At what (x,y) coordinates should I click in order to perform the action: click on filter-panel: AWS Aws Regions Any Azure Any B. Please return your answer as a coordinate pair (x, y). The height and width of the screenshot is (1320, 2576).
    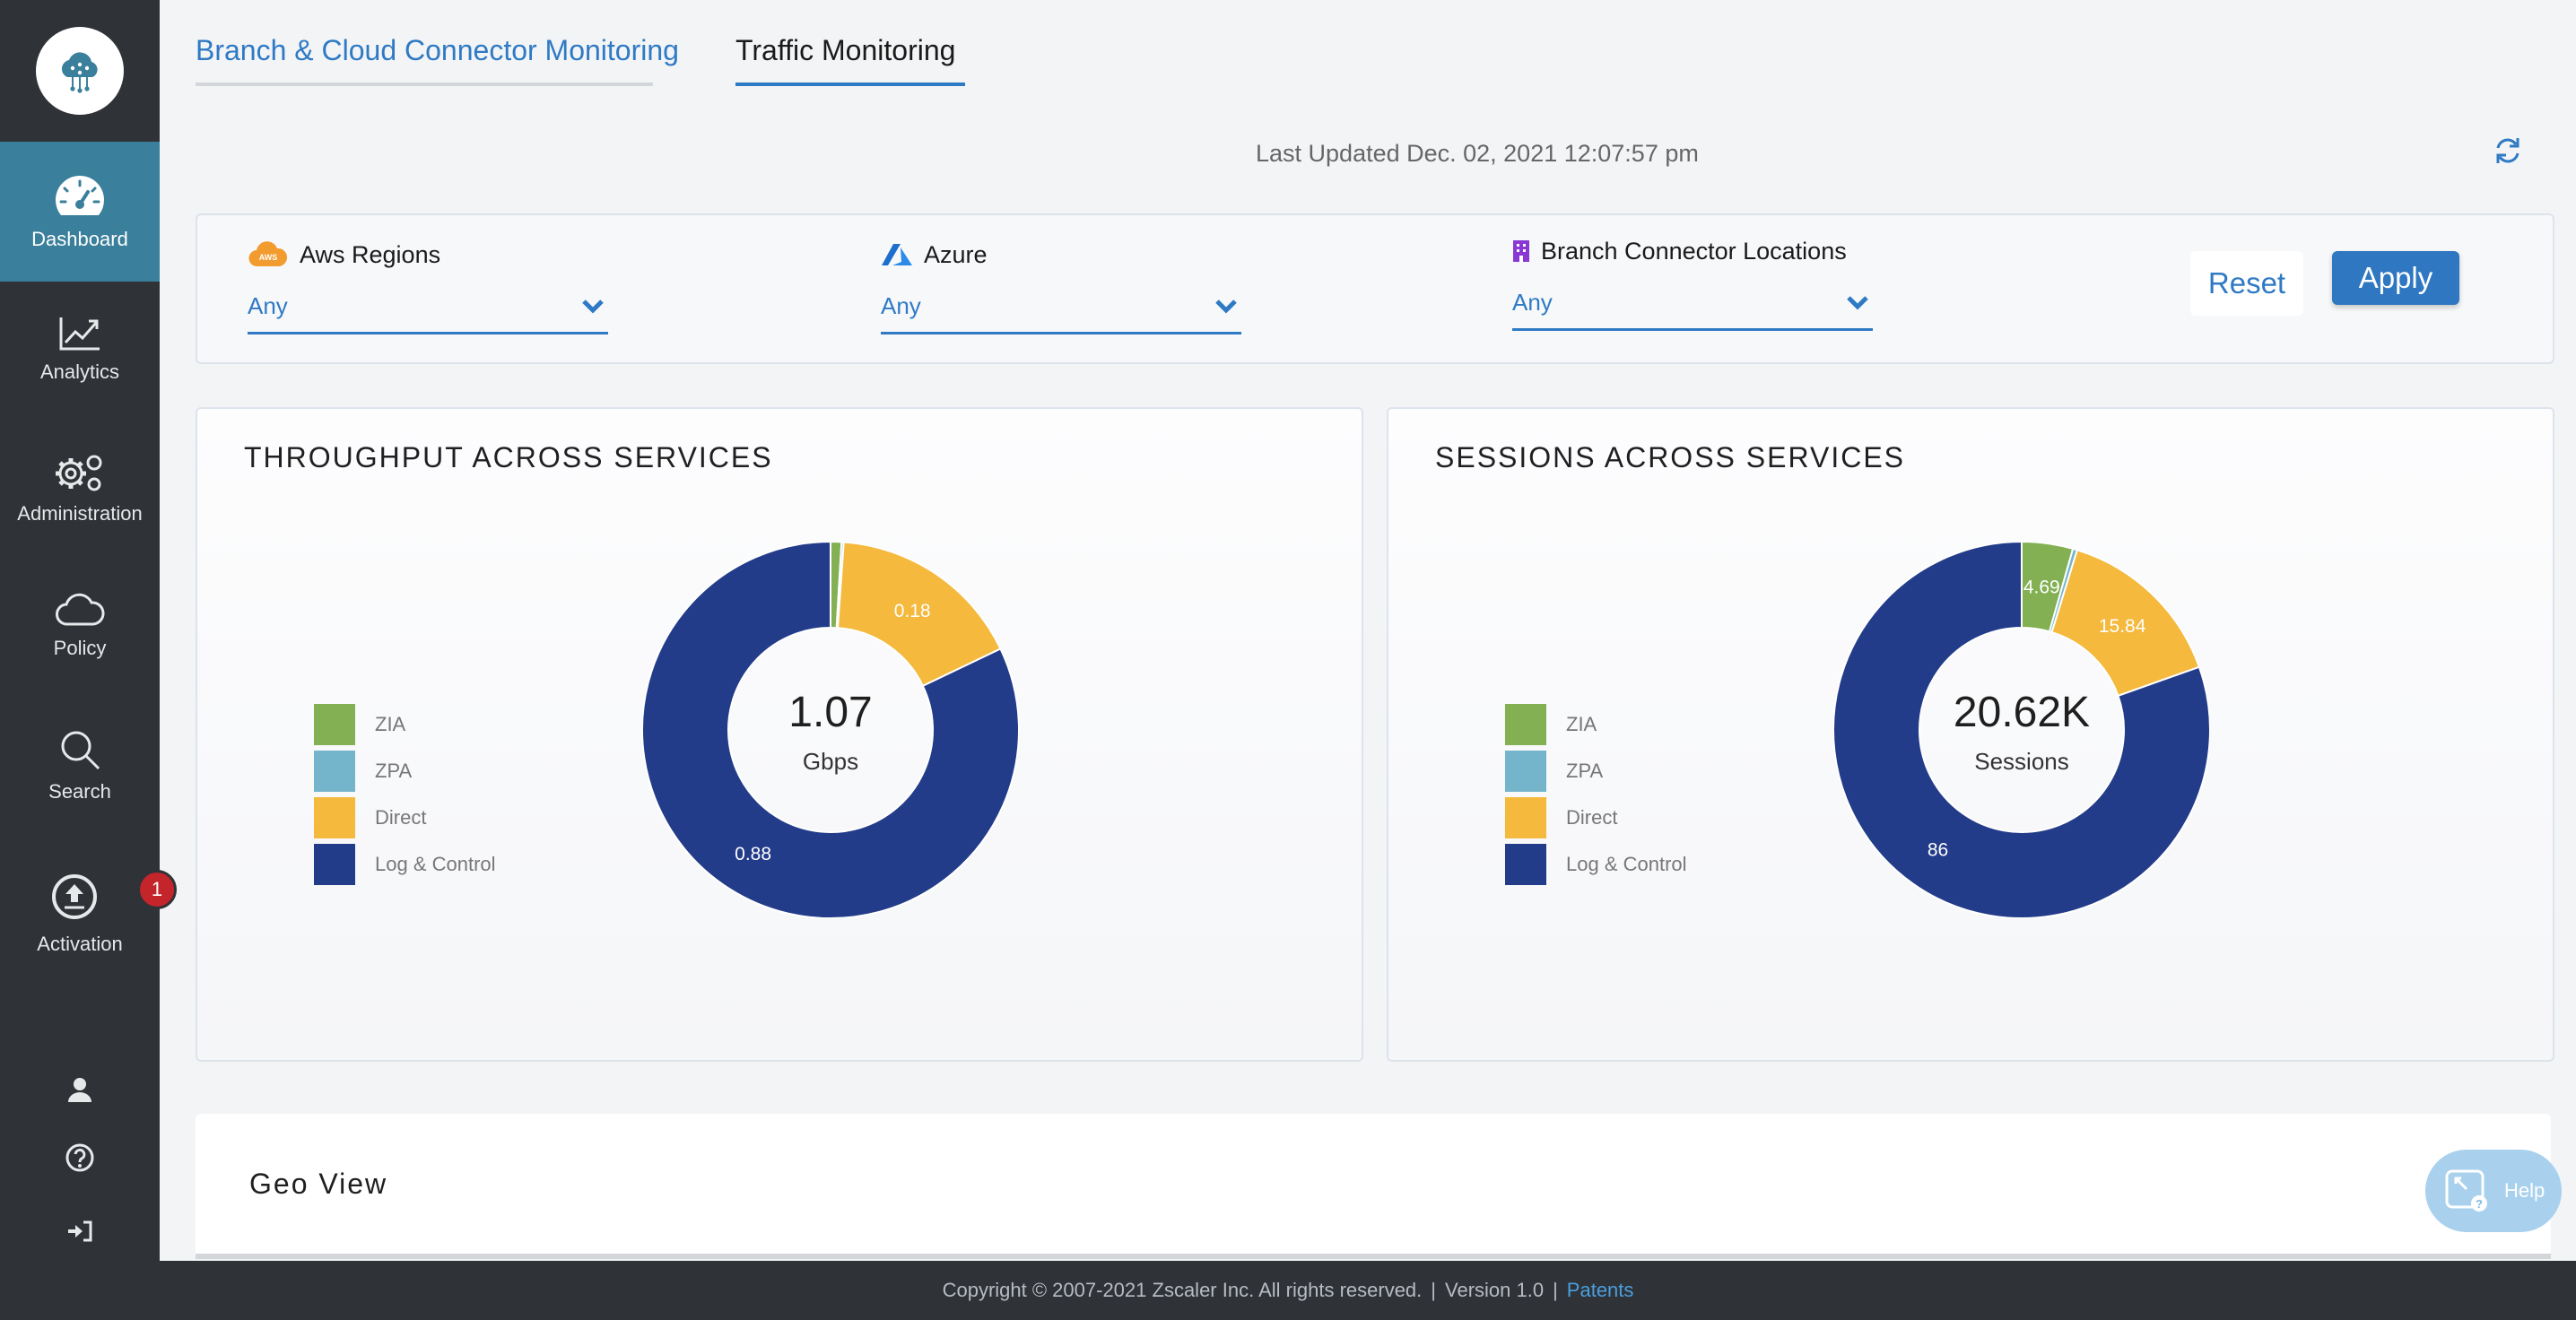
    Looking at the image, I should click on (1375, 288).